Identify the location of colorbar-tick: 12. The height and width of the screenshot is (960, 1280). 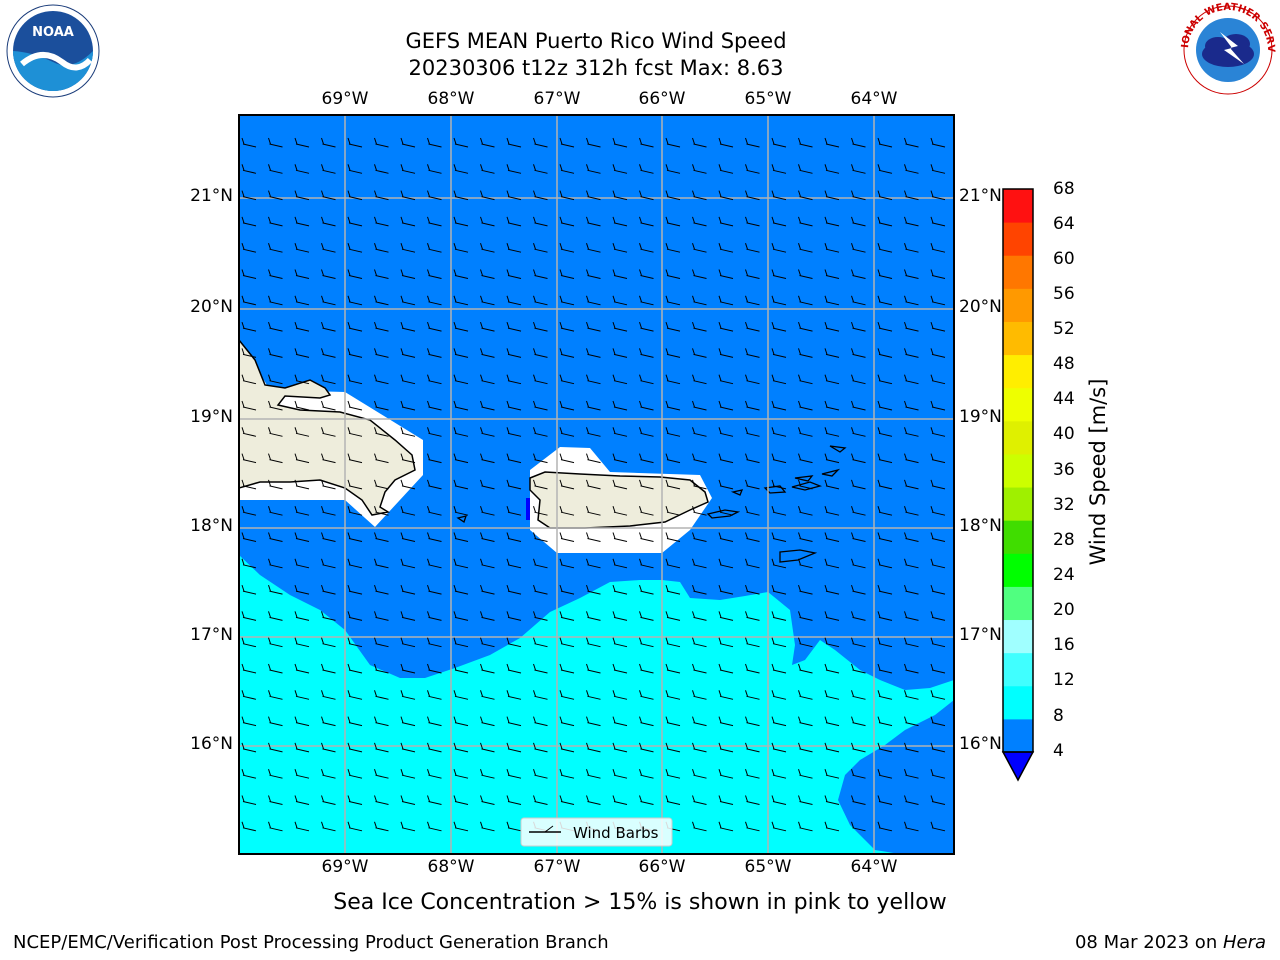
(1064, 680).